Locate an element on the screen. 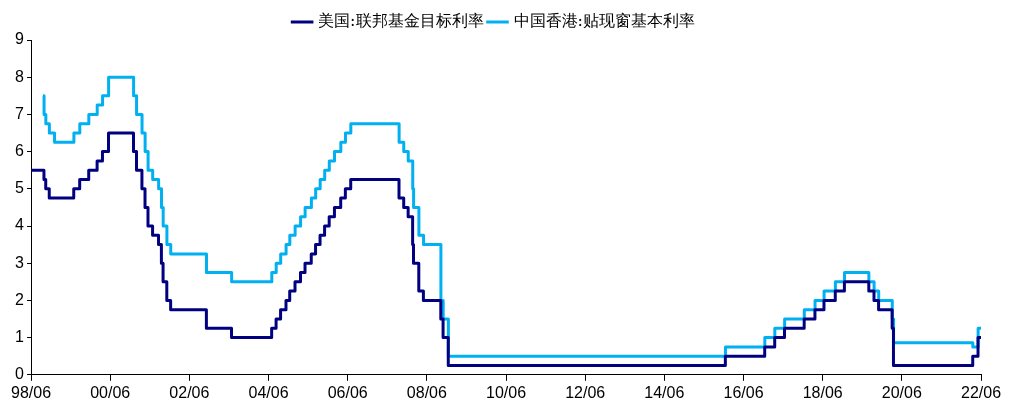 The image size is (1019, 414). x-tick-label: 02/06 is located at coordinates (189, 392).